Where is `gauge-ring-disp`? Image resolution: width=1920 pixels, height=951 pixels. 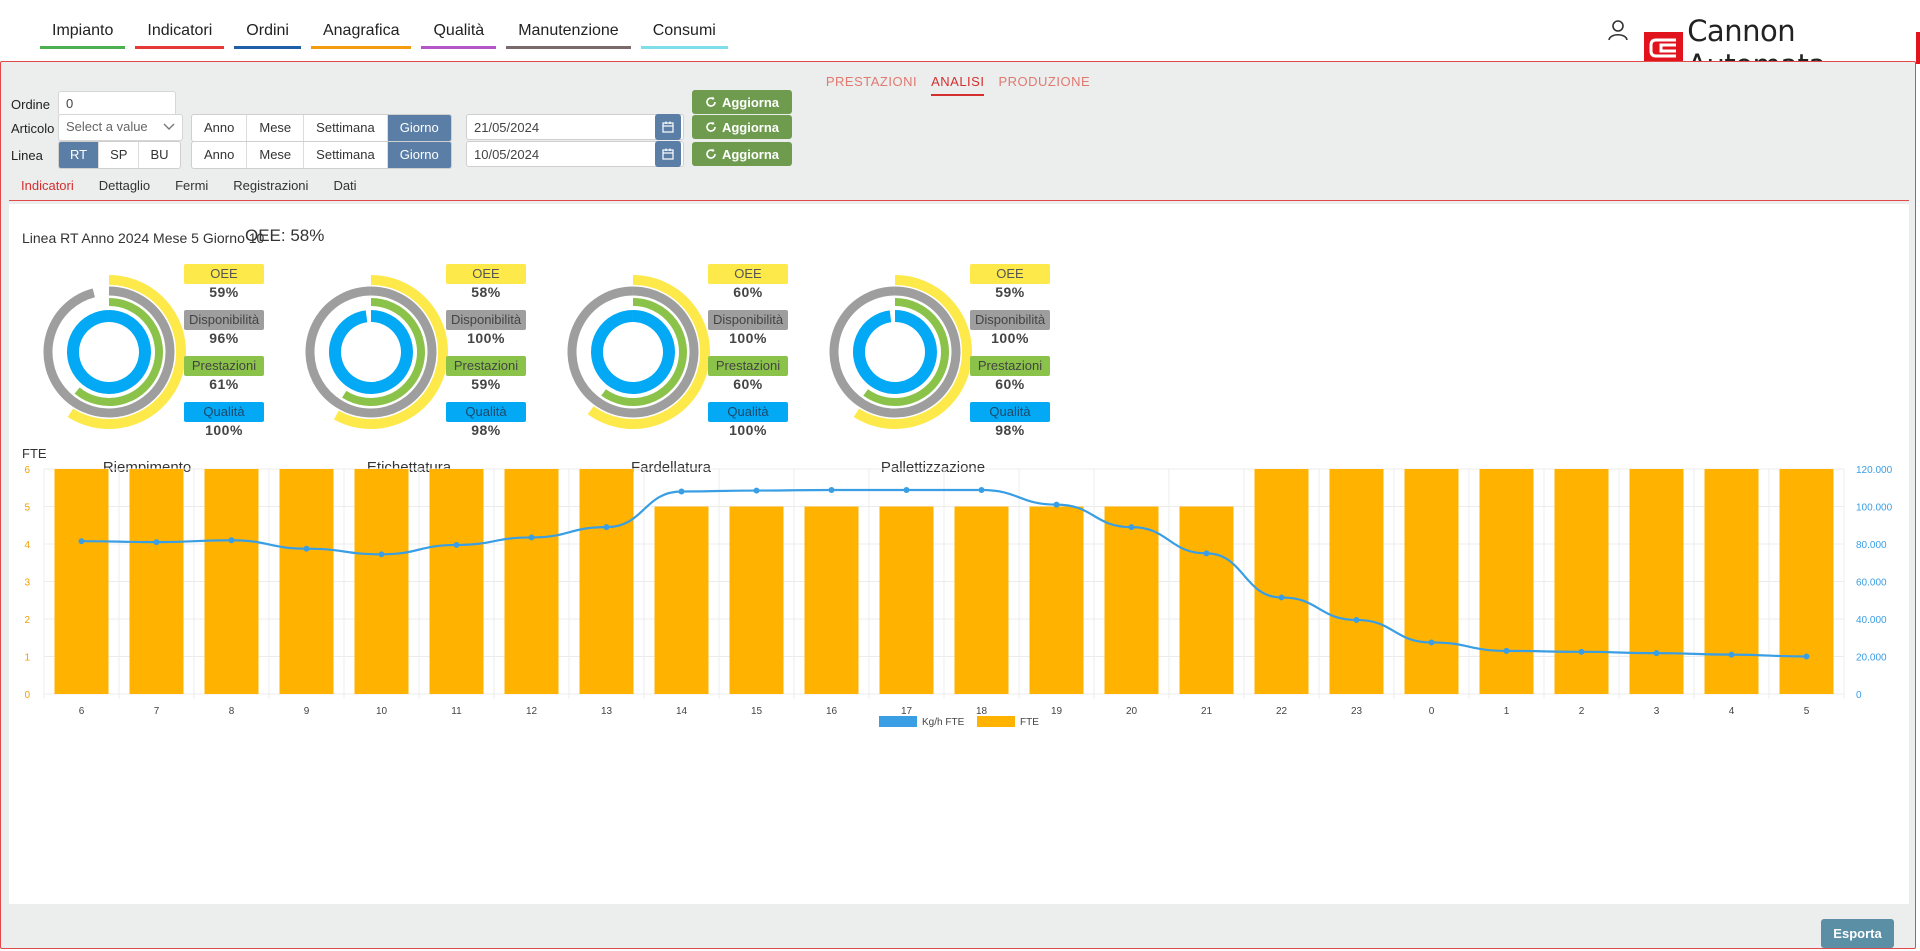
gauge-ring-disp is located at coordinates (633, 352).